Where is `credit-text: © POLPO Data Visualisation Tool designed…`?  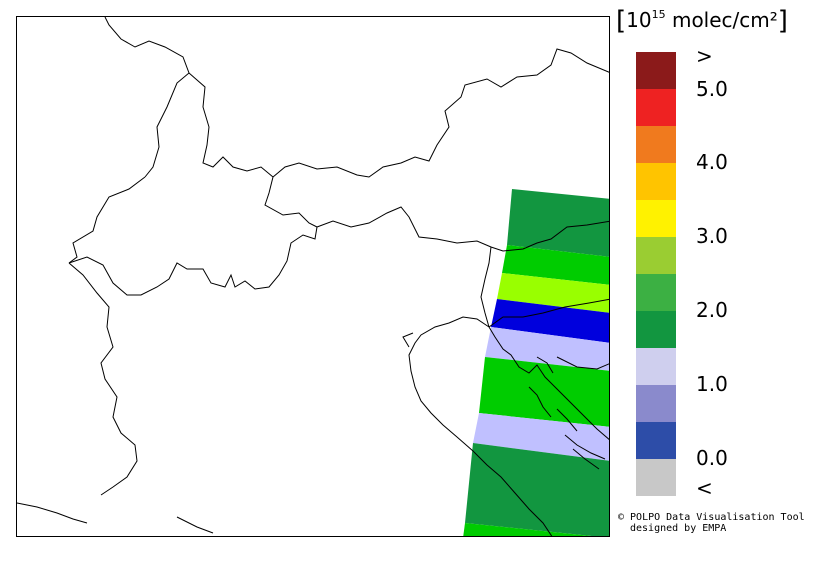 credit-text: © POLPO Data Visualisation Tool designed… is located at coordinates (711, 523).